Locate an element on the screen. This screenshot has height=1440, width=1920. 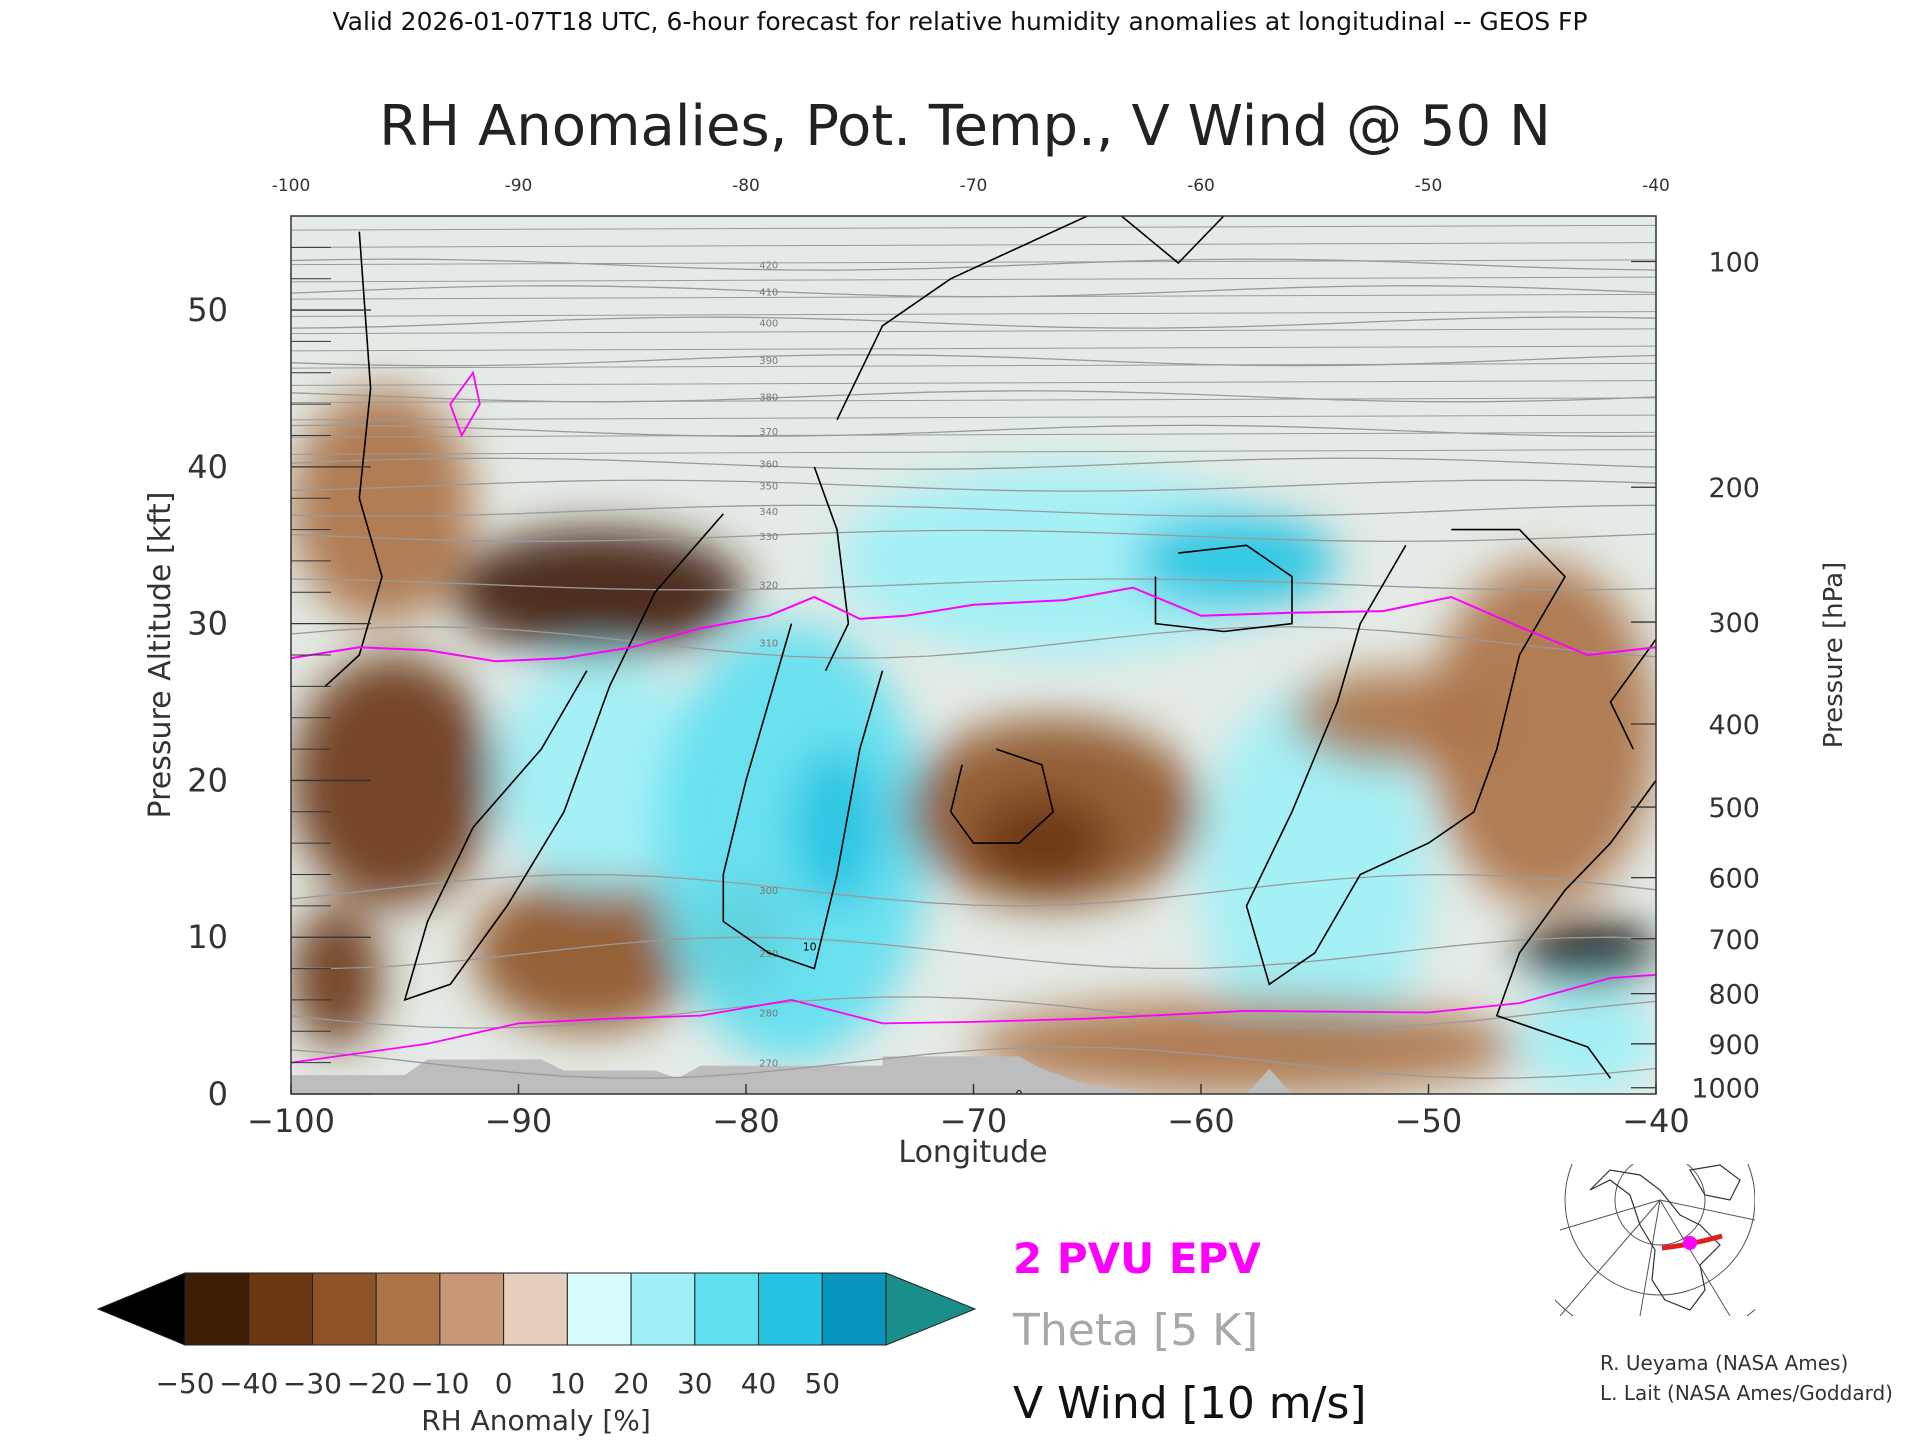
pressure-tick-label: 500 is located at coordinates (1734, 808).